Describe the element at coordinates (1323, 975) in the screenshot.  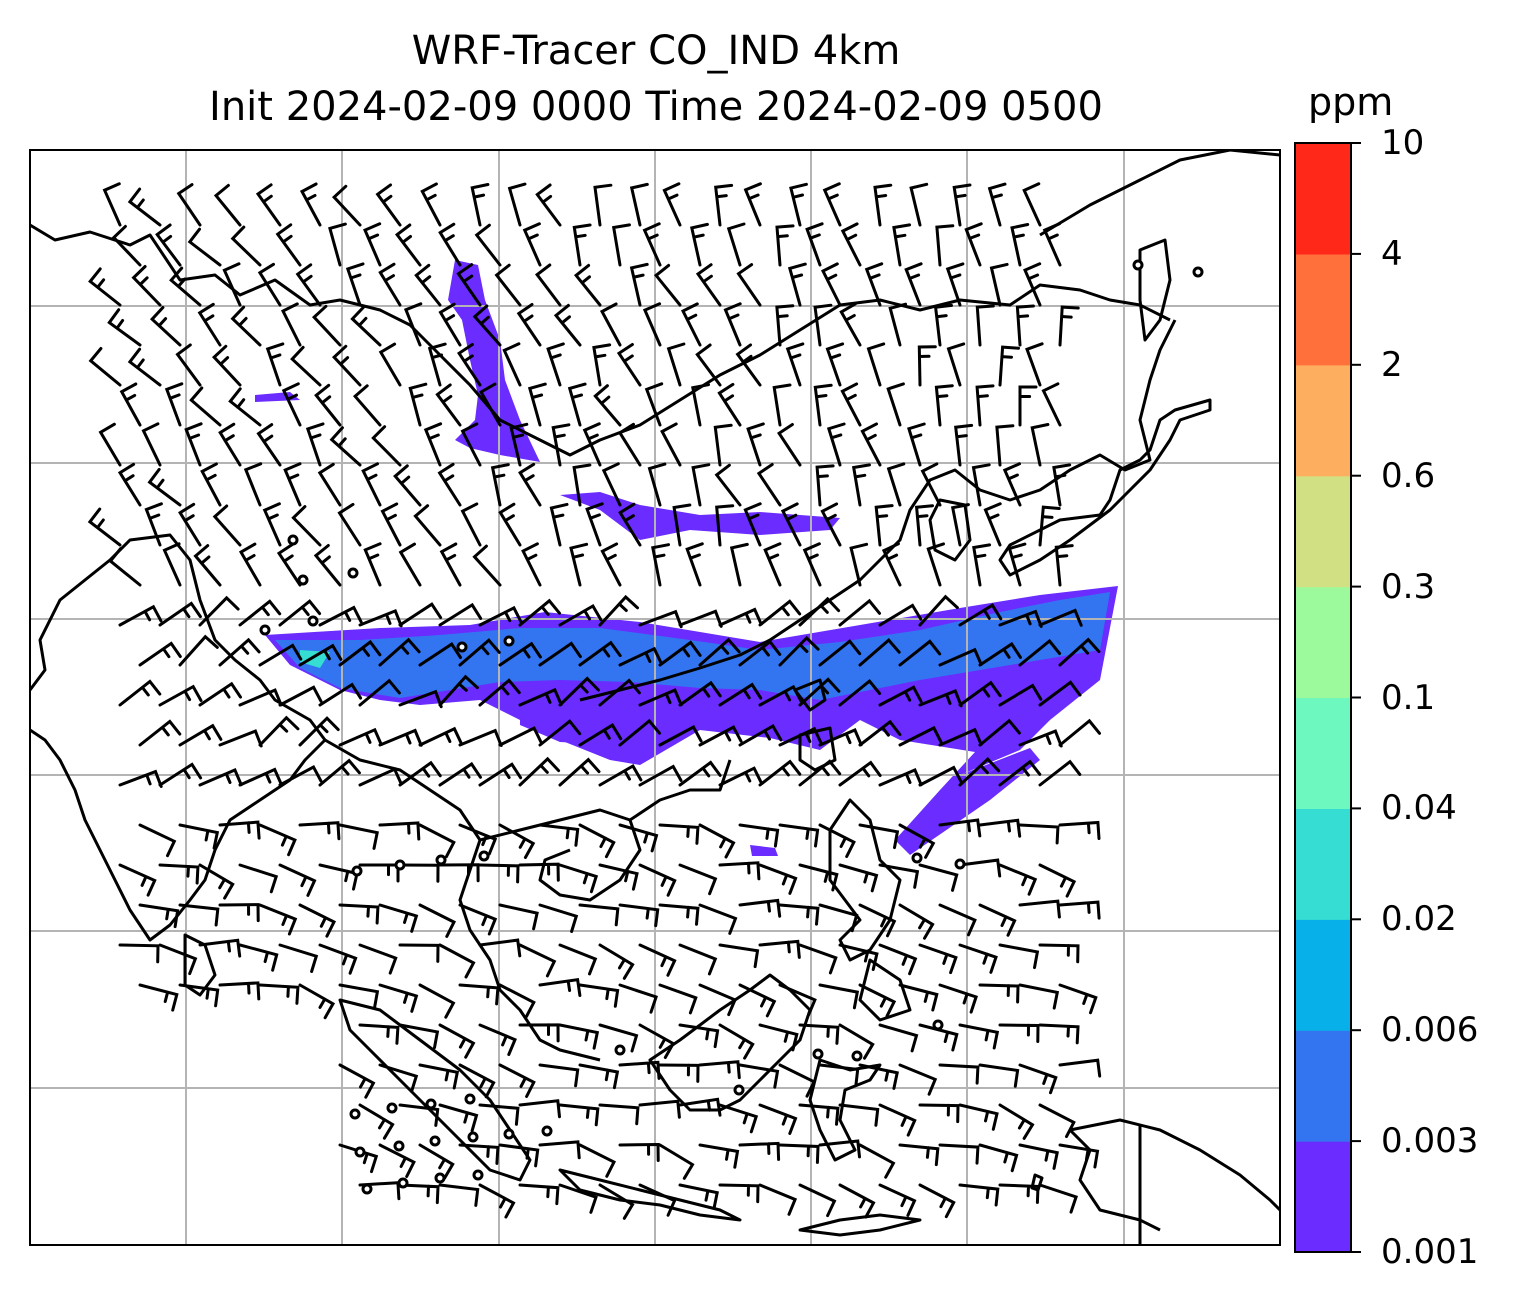
I see `colorbar-segment` at that location.